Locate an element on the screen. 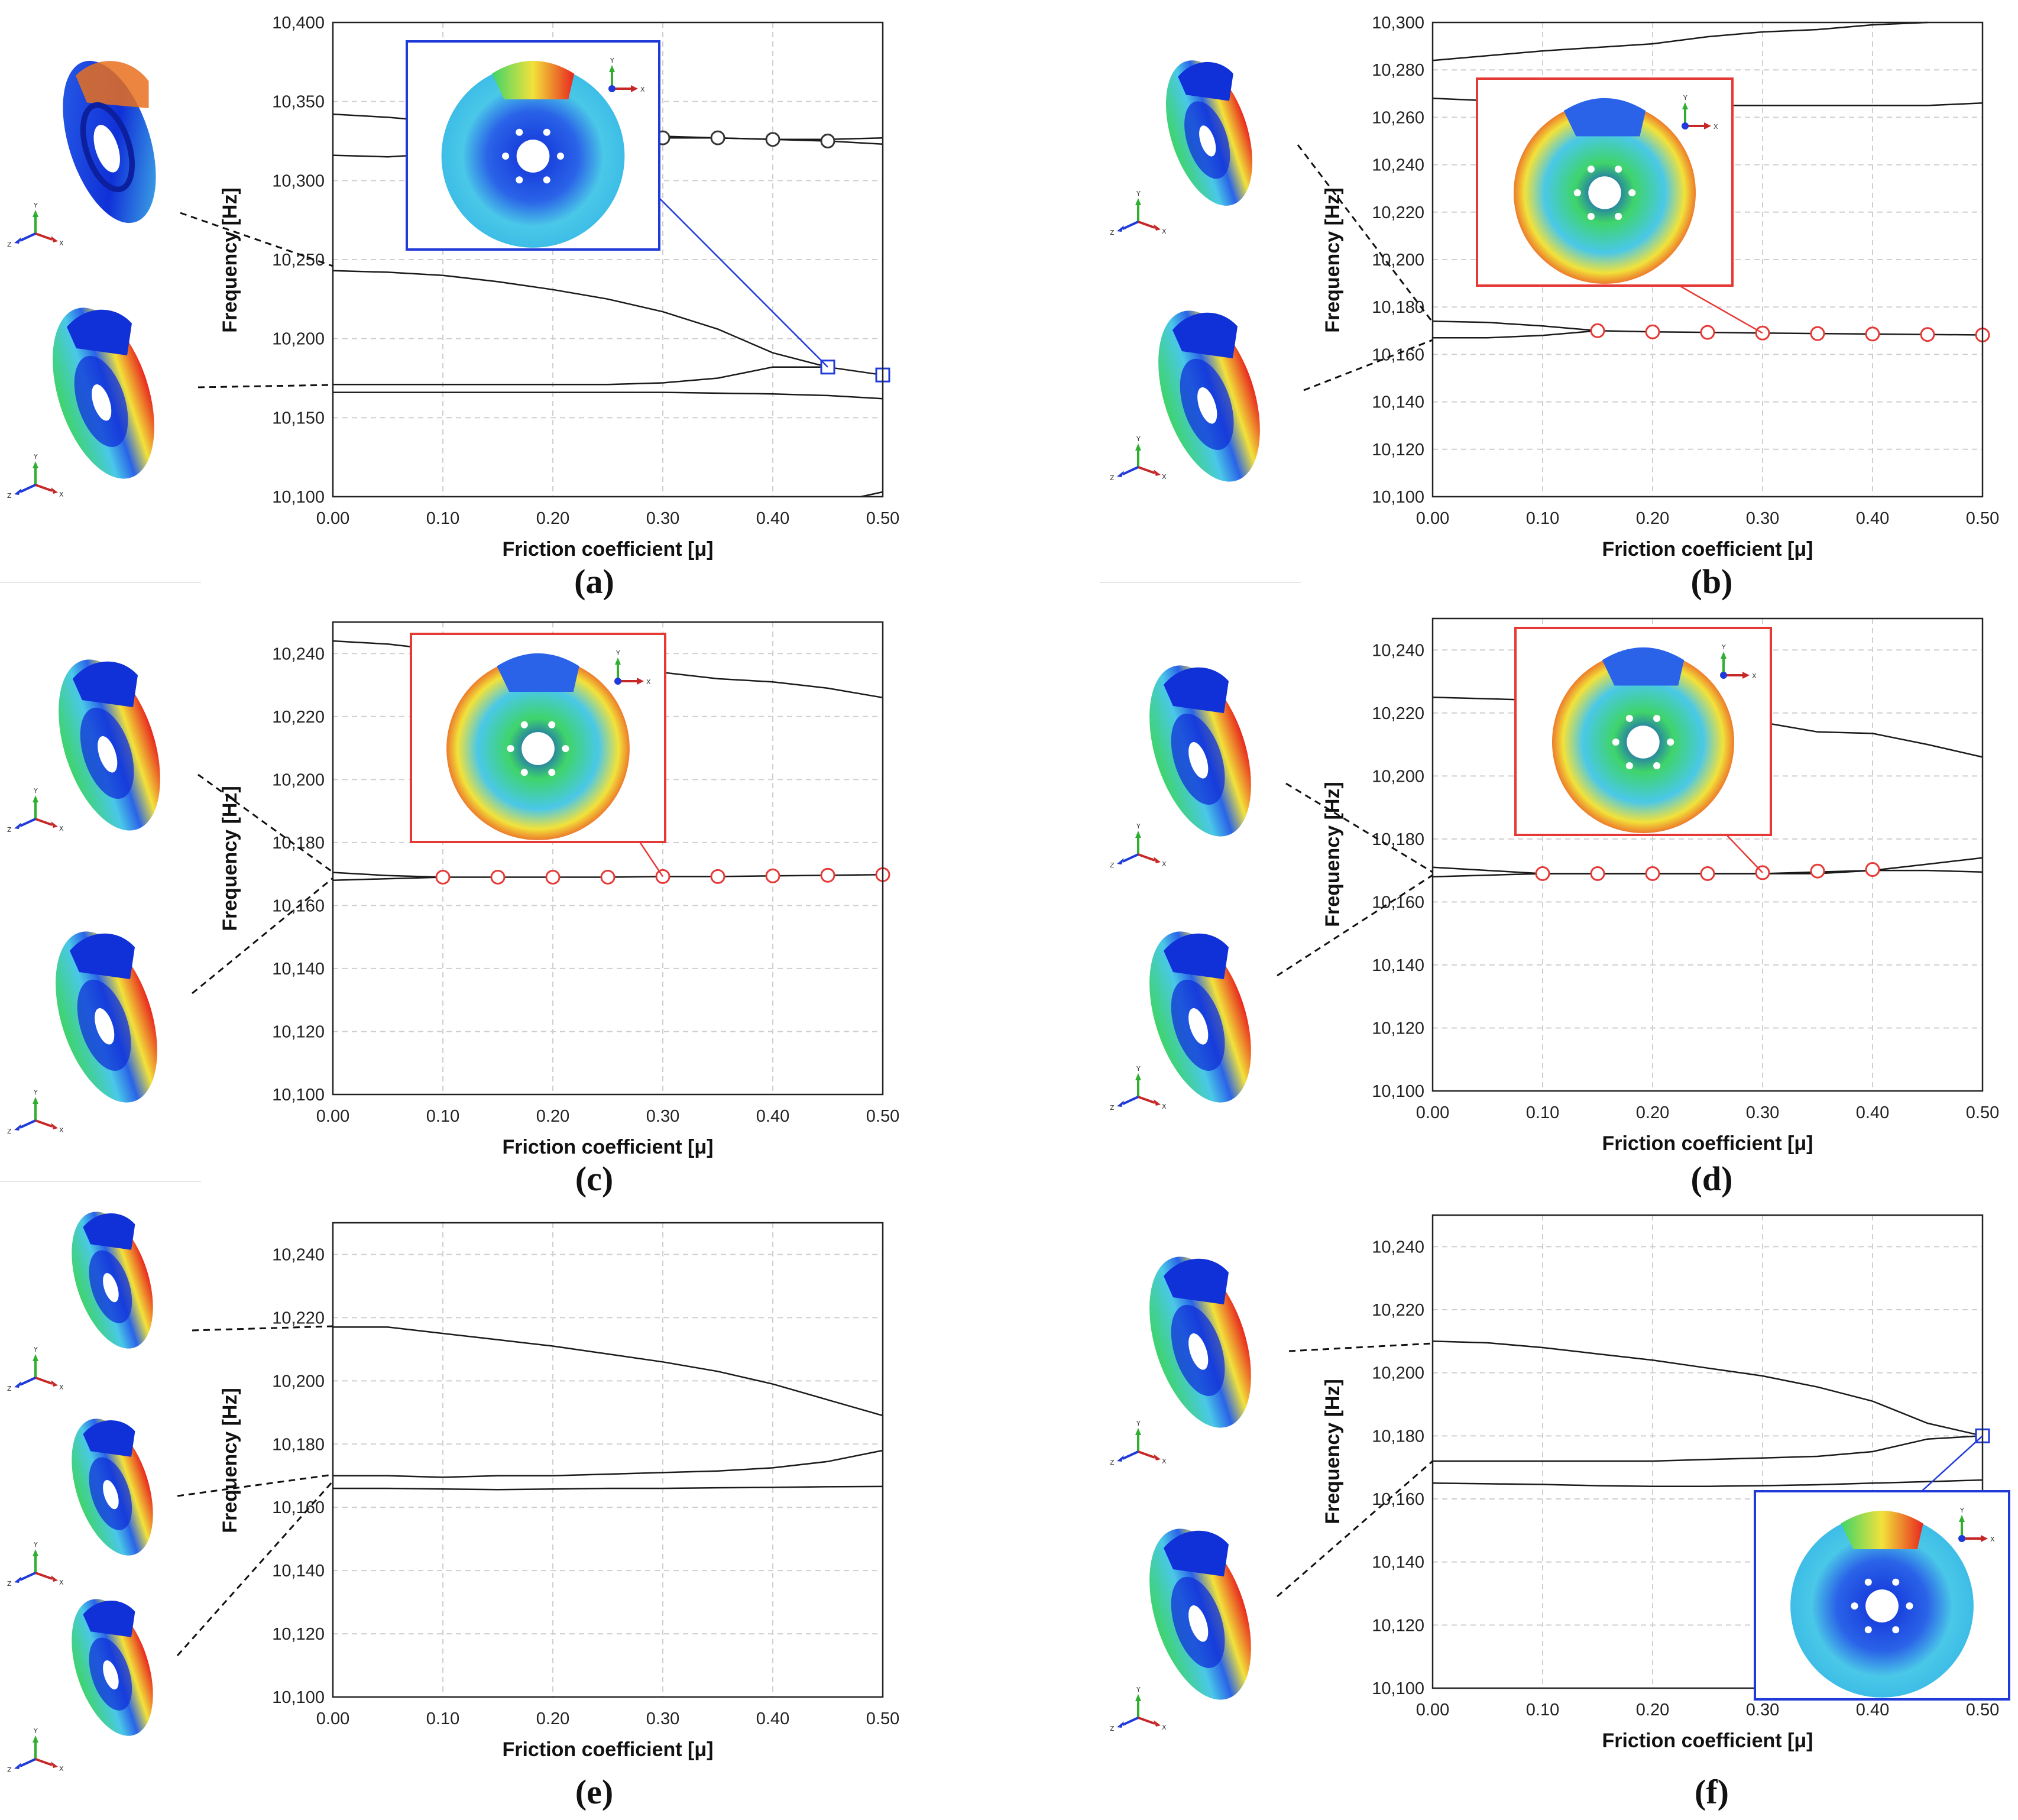 The image size is (2018, 1820). panel-label: (a) is located at coordinates (594, 581).